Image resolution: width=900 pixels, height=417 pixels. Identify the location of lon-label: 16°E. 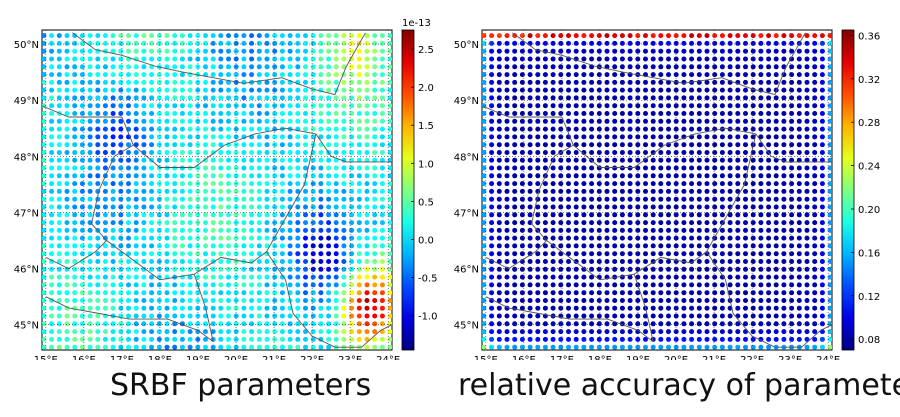
(524, 357).